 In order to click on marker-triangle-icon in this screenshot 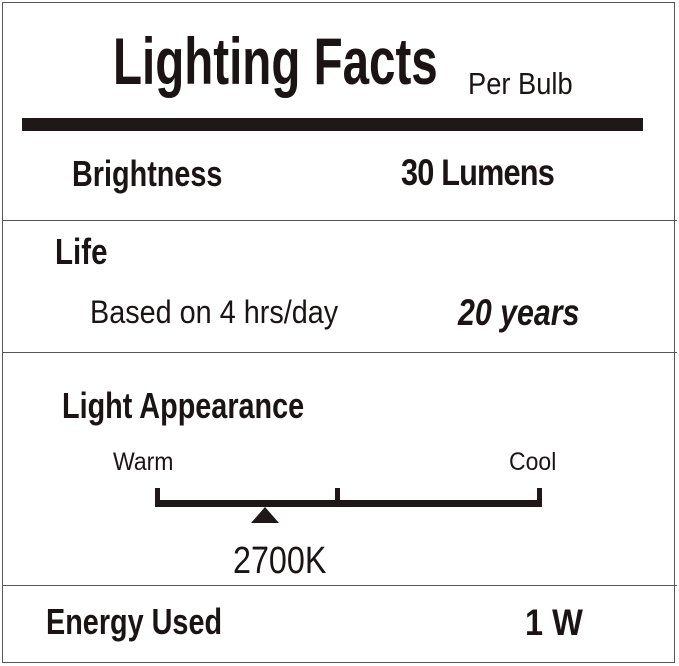, I will do `click(264, 515)`.